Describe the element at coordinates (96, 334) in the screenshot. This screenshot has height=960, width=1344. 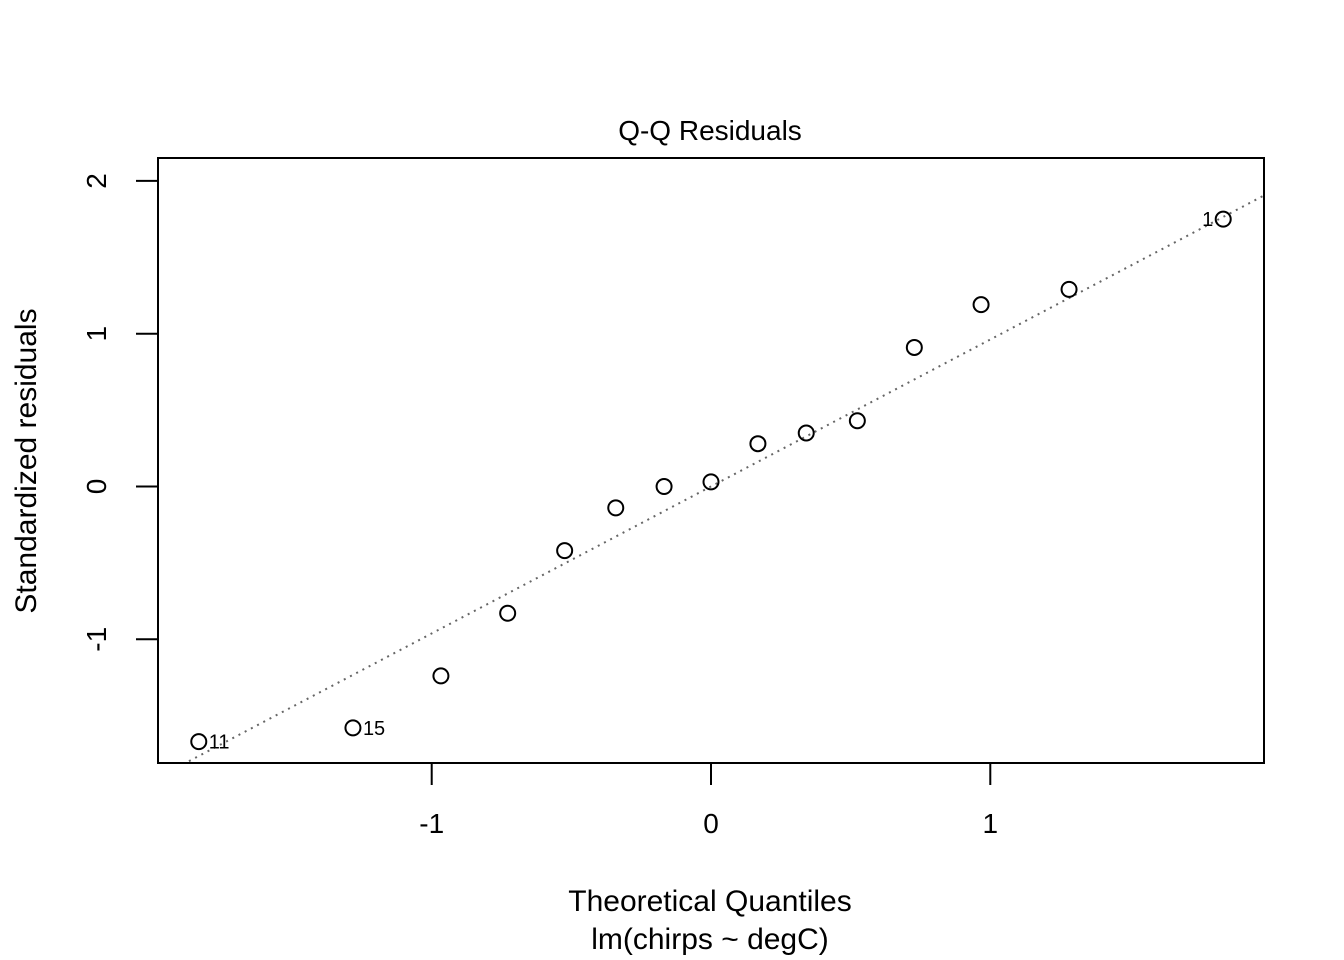
I see `y-tick-label: 1` at that location.